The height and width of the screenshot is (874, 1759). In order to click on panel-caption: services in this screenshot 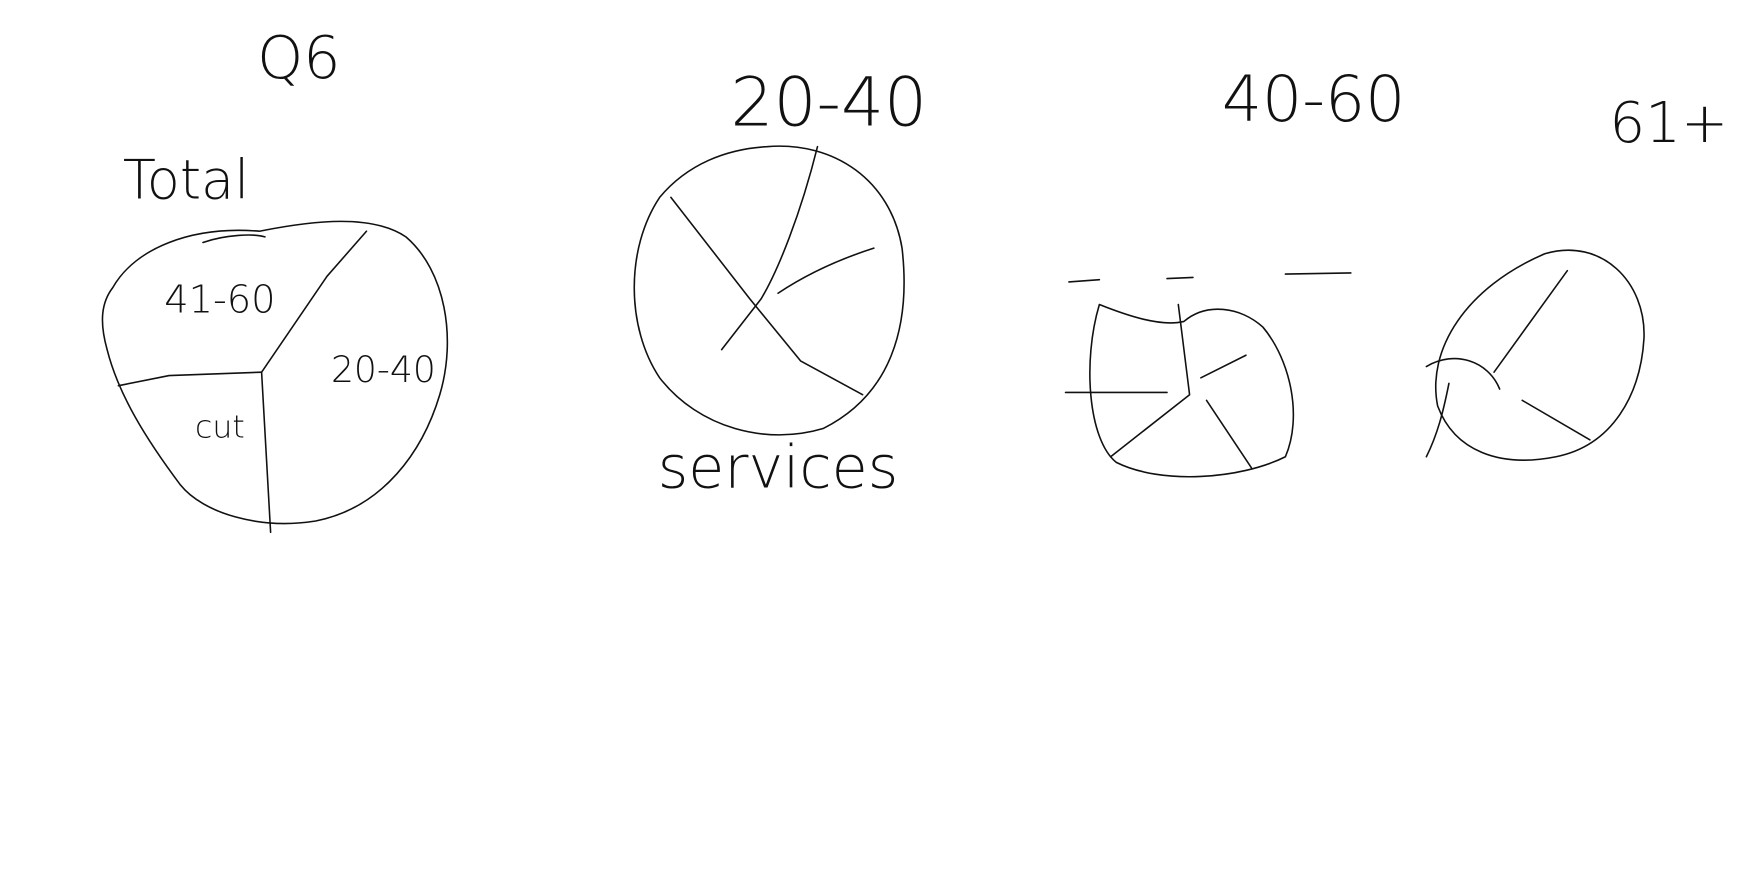, I will do `click(778, 467)`.